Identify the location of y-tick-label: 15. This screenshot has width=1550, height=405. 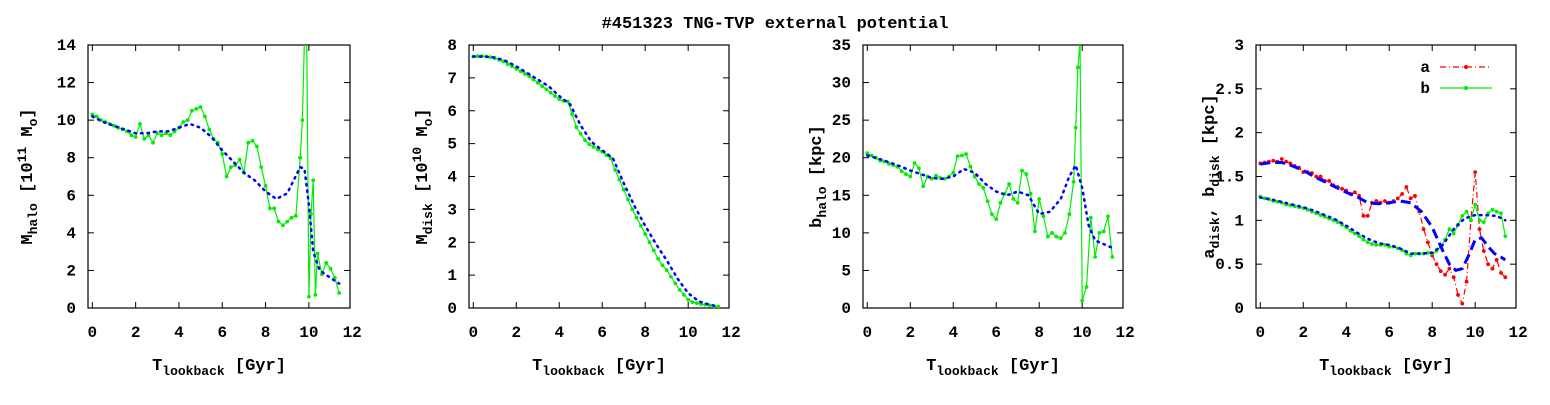
(841, 196).